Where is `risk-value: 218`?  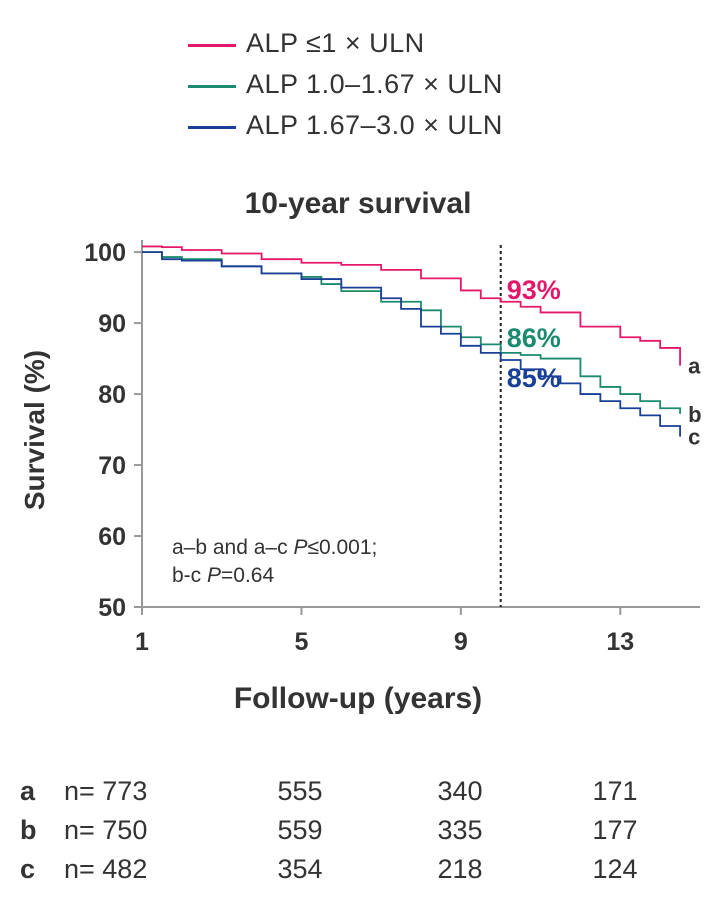 risk-value: 218 is located at coordinates (460, 869).